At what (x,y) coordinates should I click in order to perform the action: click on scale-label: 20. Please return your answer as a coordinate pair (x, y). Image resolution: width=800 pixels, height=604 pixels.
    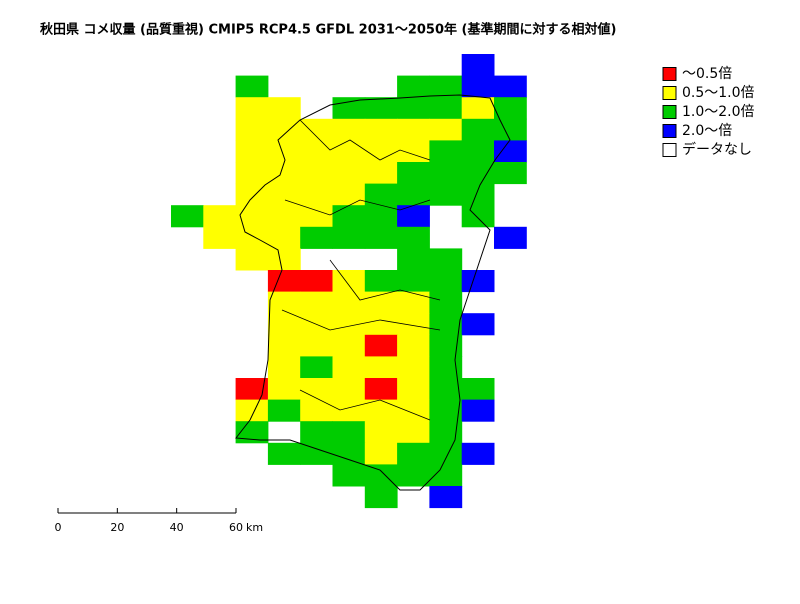
    Looking at the image, I should click on (117, 527).